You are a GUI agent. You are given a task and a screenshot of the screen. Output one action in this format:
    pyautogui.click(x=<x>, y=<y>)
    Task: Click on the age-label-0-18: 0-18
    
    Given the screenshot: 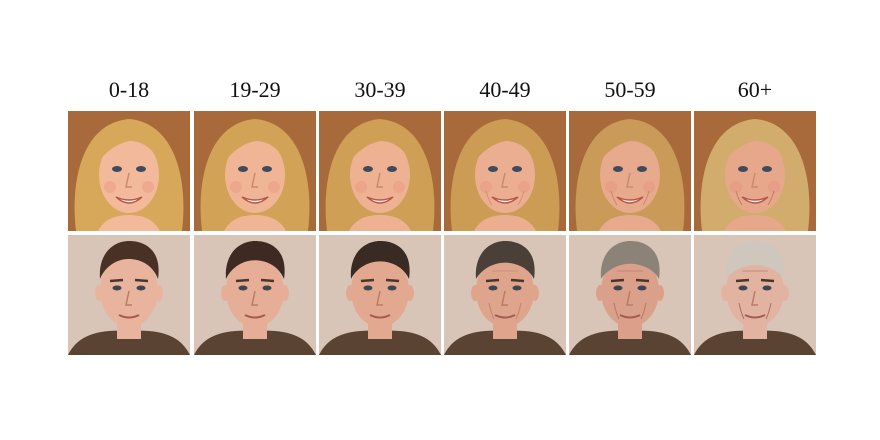 What is the action you would take?
    pyautogui.click(x=129, y=89)
    